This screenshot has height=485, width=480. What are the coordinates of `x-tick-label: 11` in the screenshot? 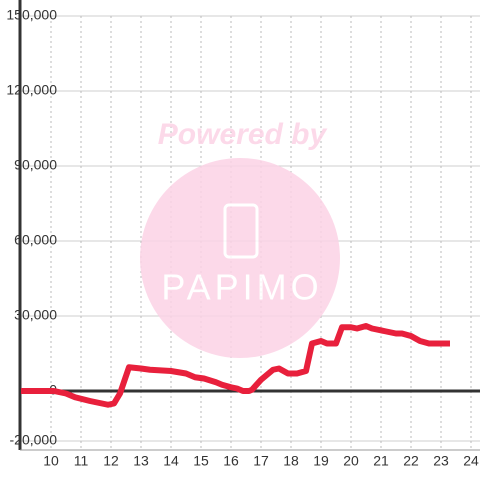 It's located at (81, 461).